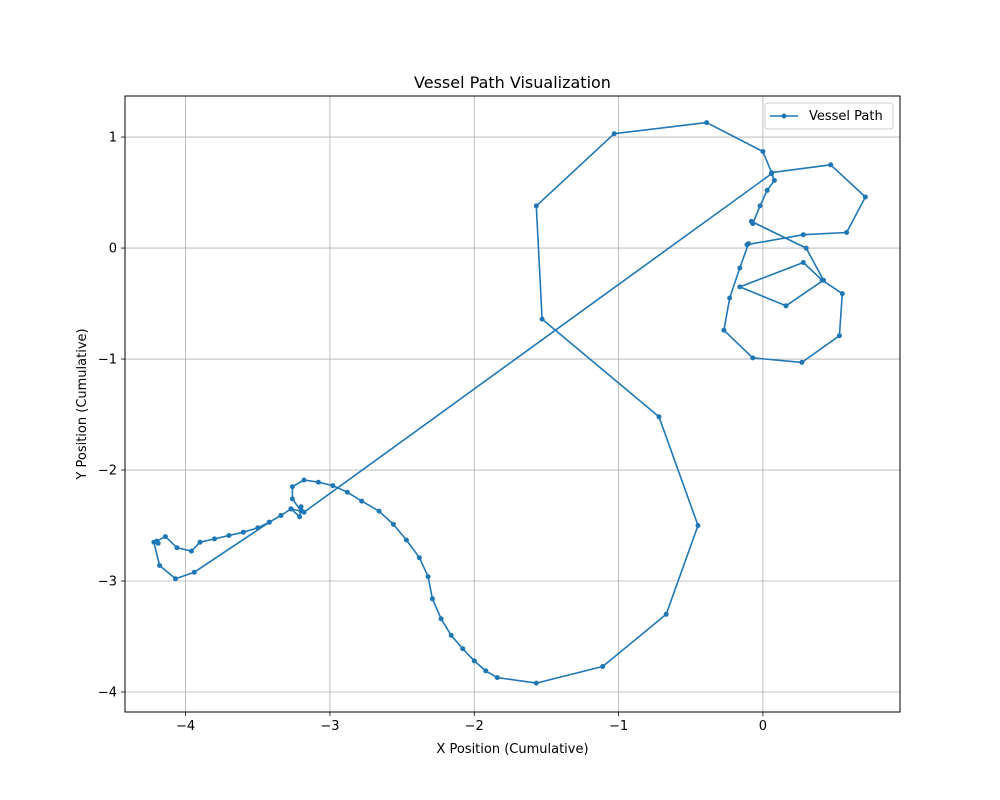 The image size is (1000, 800). Describe the element at coordinates (784, 116) in the screenshot. I see `legend-marker-swatch` at that location.